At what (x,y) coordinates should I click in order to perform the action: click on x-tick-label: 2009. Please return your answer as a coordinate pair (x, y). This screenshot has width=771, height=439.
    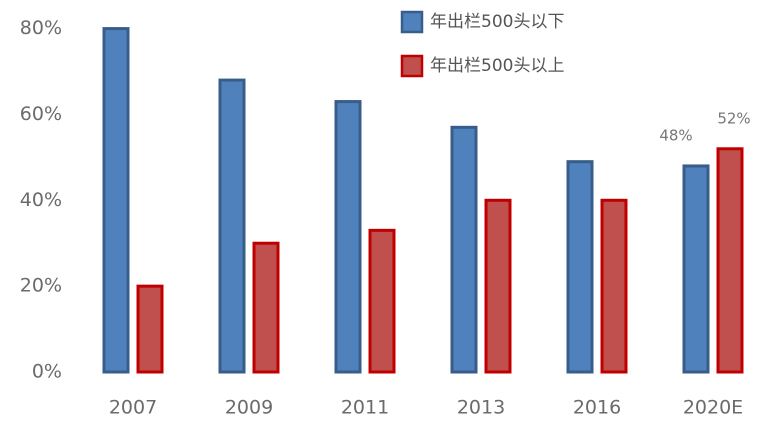
    Looking at the image, I should click on (249, 408).